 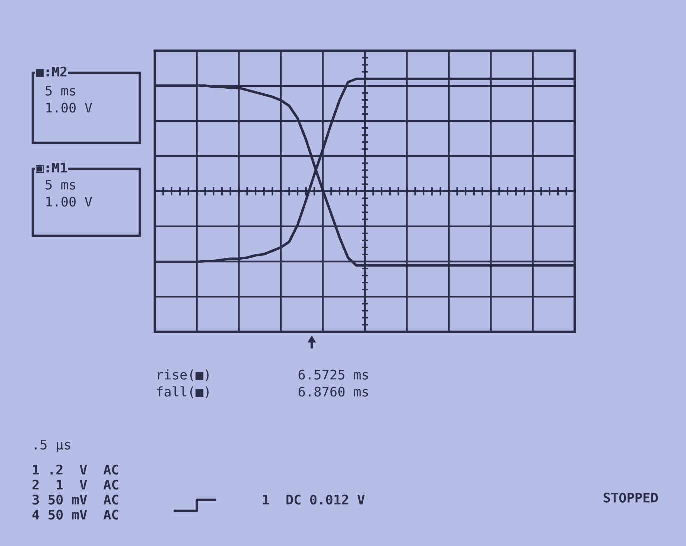 I want to click on text: ■:M2, so click(x=51, y=72).